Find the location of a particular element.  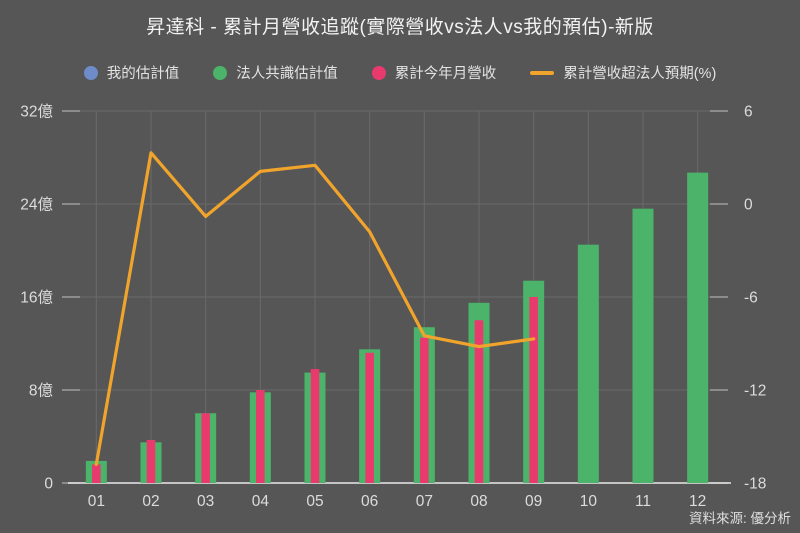

right-axis-tick-label: -18 is located at coordinates (755, 484).